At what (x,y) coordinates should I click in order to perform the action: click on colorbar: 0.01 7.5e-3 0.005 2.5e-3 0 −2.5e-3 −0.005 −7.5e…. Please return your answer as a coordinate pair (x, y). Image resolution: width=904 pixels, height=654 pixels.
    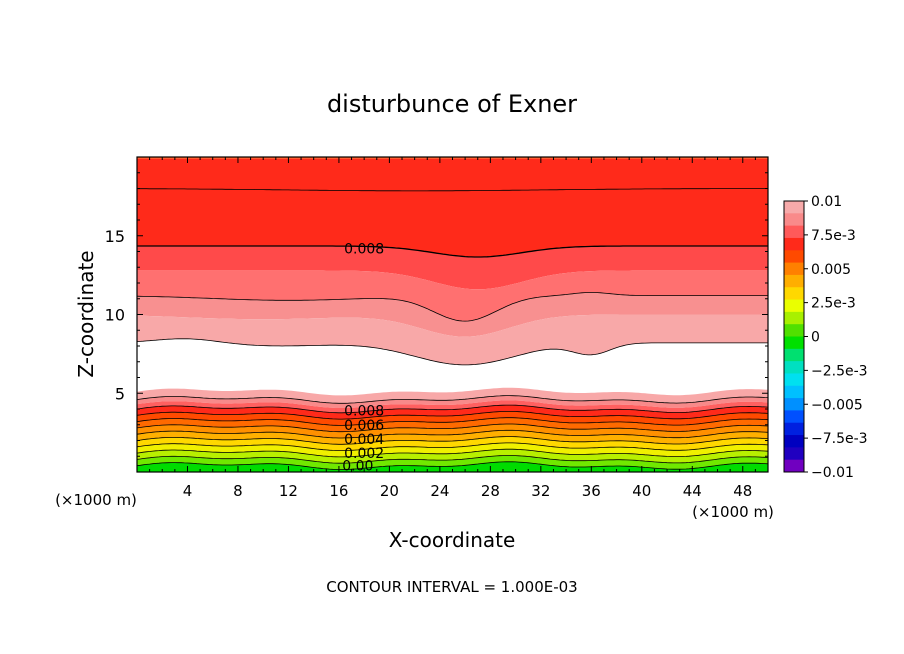
    Looking at the image, I should click on (825, 337).